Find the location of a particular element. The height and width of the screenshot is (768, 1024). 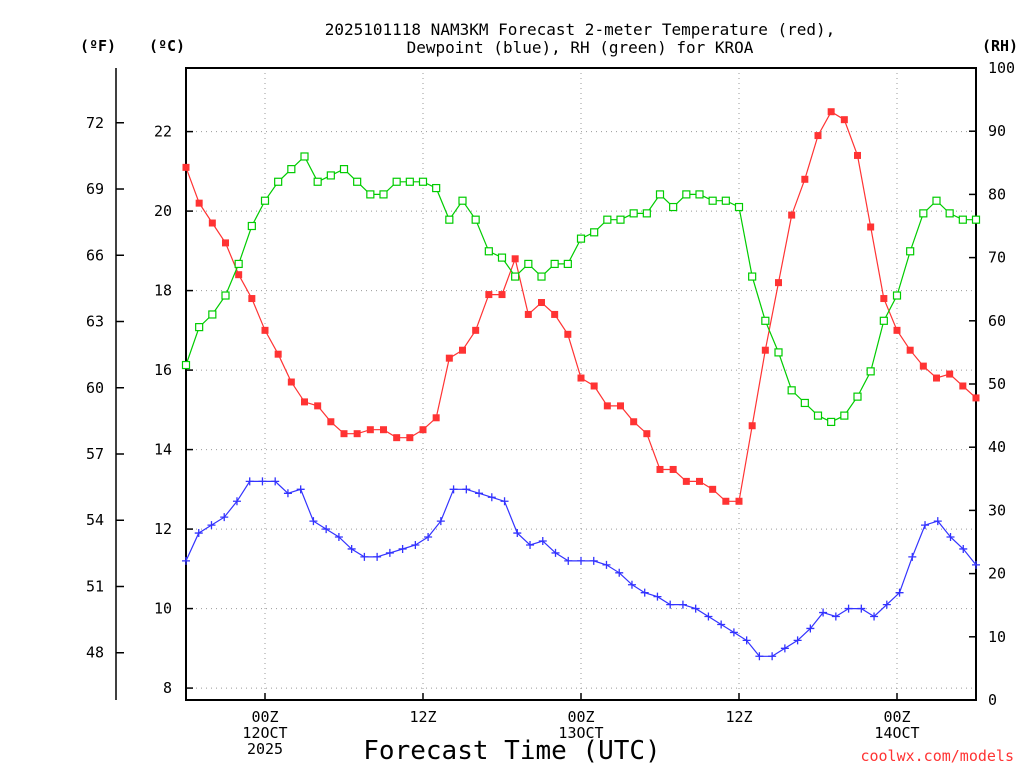

celsius-tick-label: 22 is located at coordinates (163, 132).